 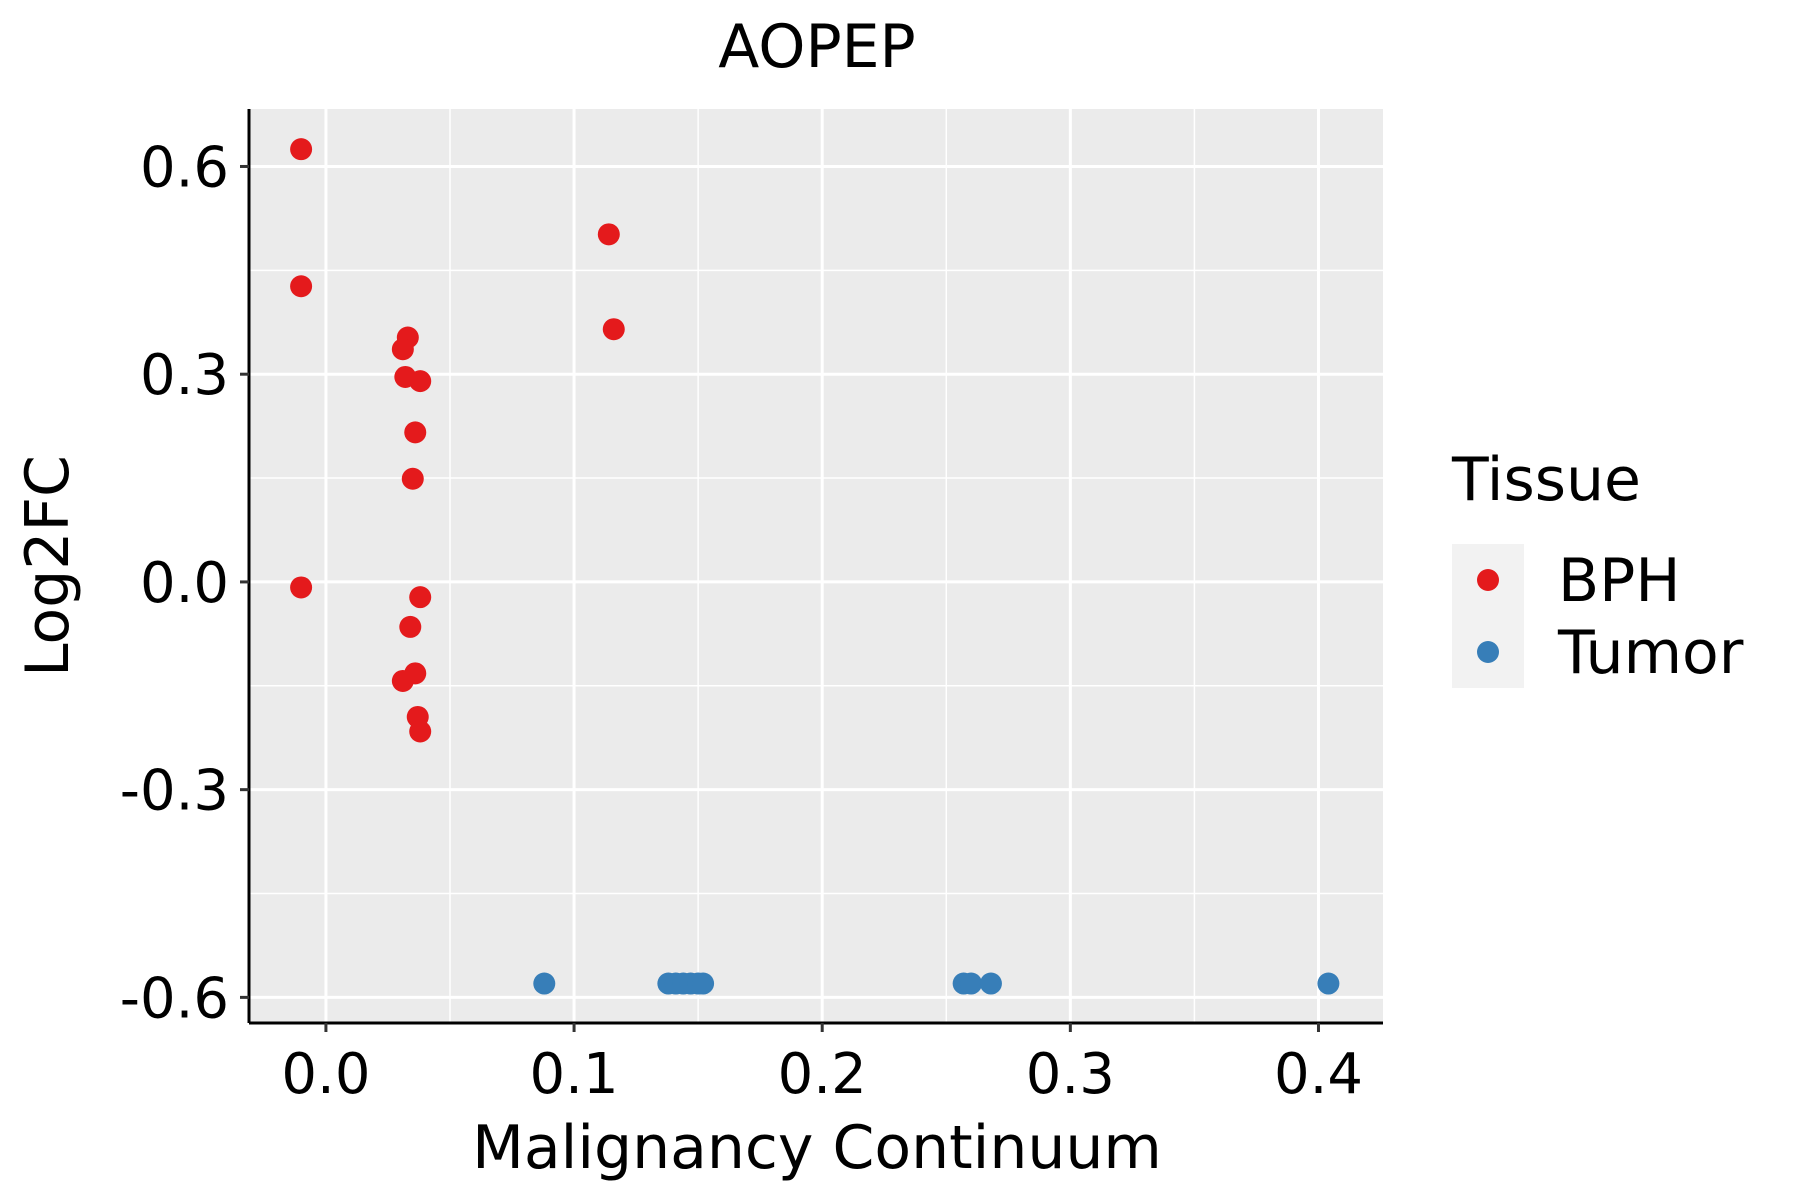 I want to click on x-tick-label: 0.4, so click(x=1318, y=1074).